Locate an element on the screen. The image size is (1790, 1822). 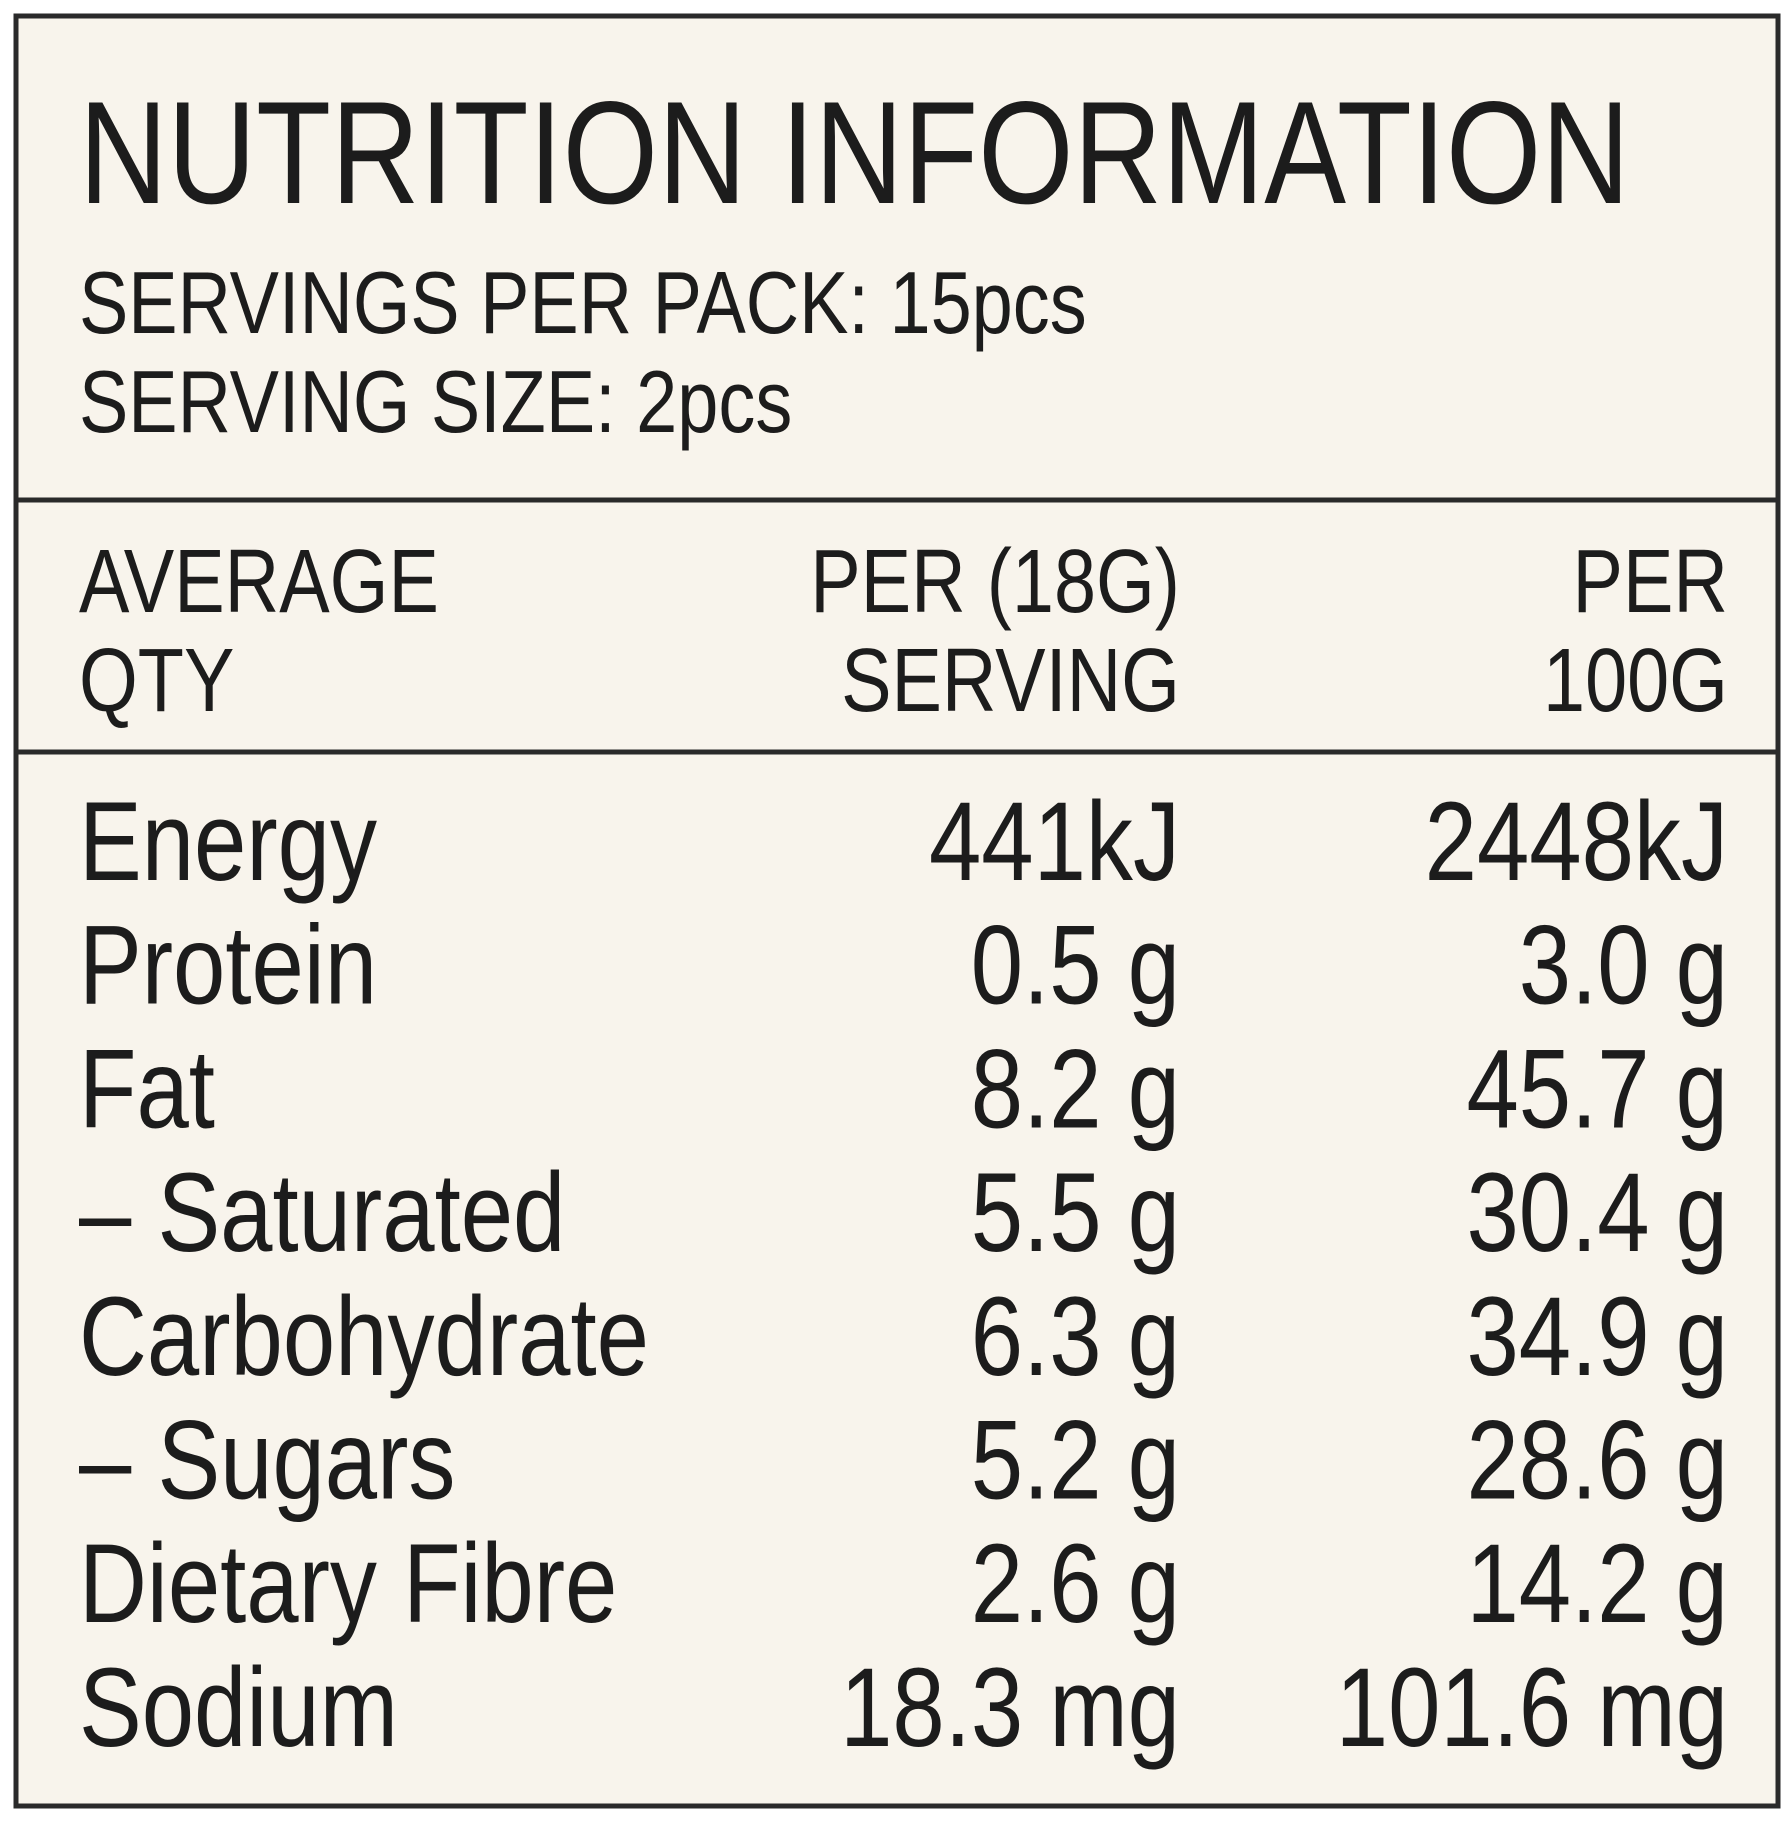
column-header: SERVING is located at coordinates (1010, 680).